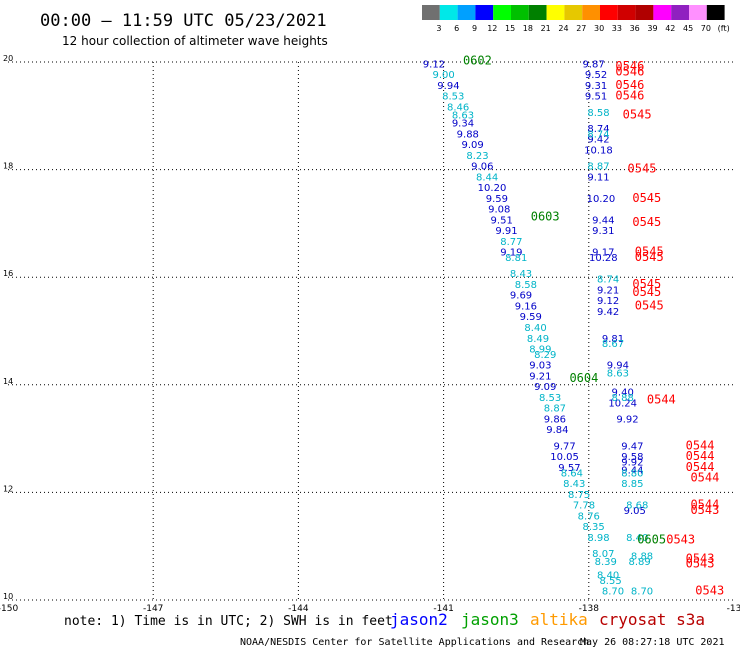 The width and height of the screenshot is (740, 650). Describe the element at coordinates (438, 28) in the screenshot. I see `colorbar-label: 3` at that location.